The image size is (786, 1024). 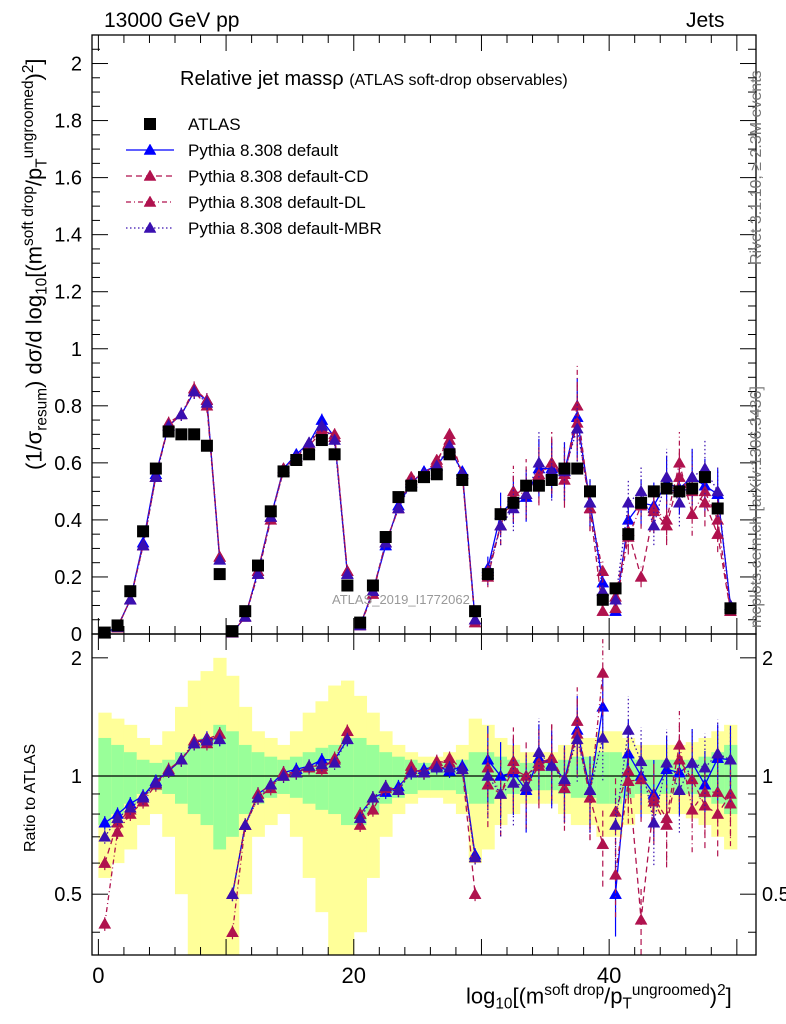 What do you see at coordinates (767, 777) in the screenshot?
I see `y-tick-label-ratio-right: 1` at bounding box center [767, 777].